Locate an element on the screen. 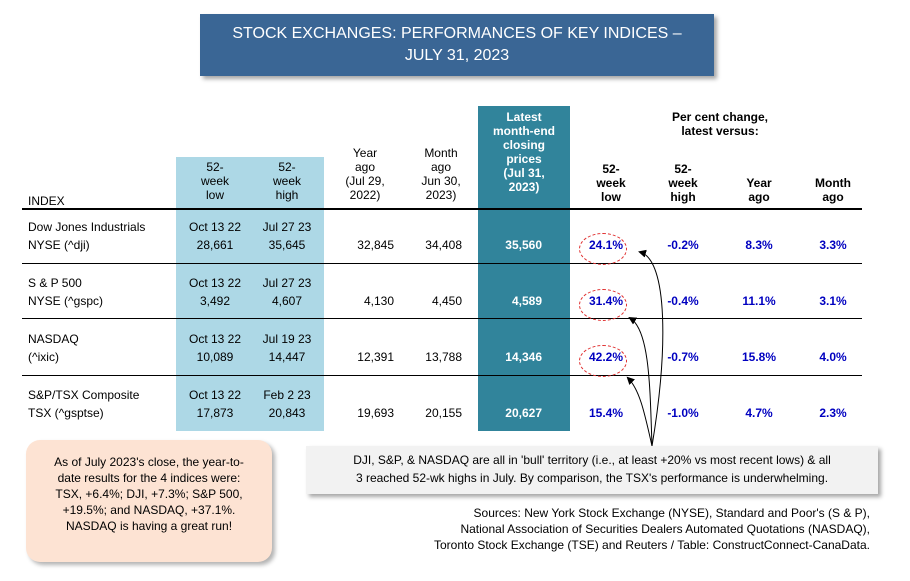  cell-pct-month: 3.3% is located at coordinates (833, 245).